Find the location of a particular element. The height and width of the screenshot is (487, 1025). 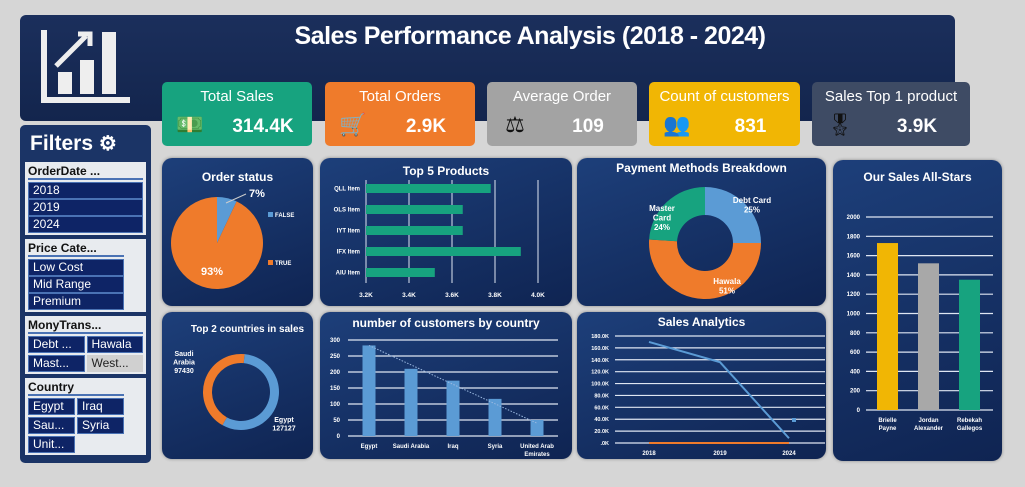

kpi-label: Count of customers is located at coordinates (724, 96).